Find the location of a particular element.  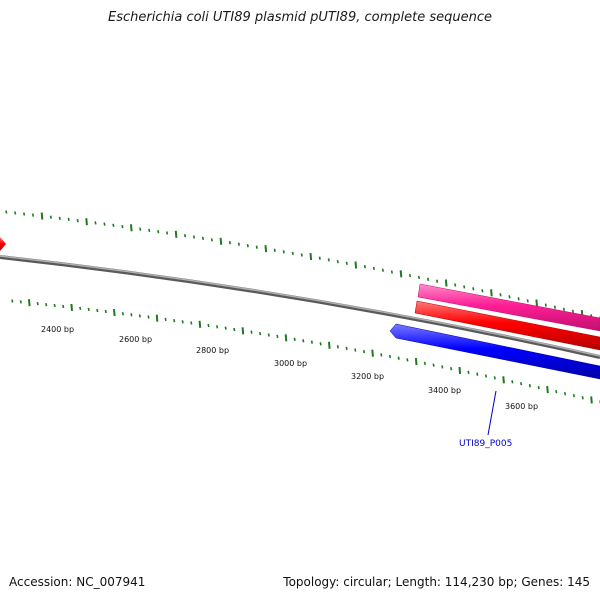

gene-label-leader is located at coordinates (492, 413).